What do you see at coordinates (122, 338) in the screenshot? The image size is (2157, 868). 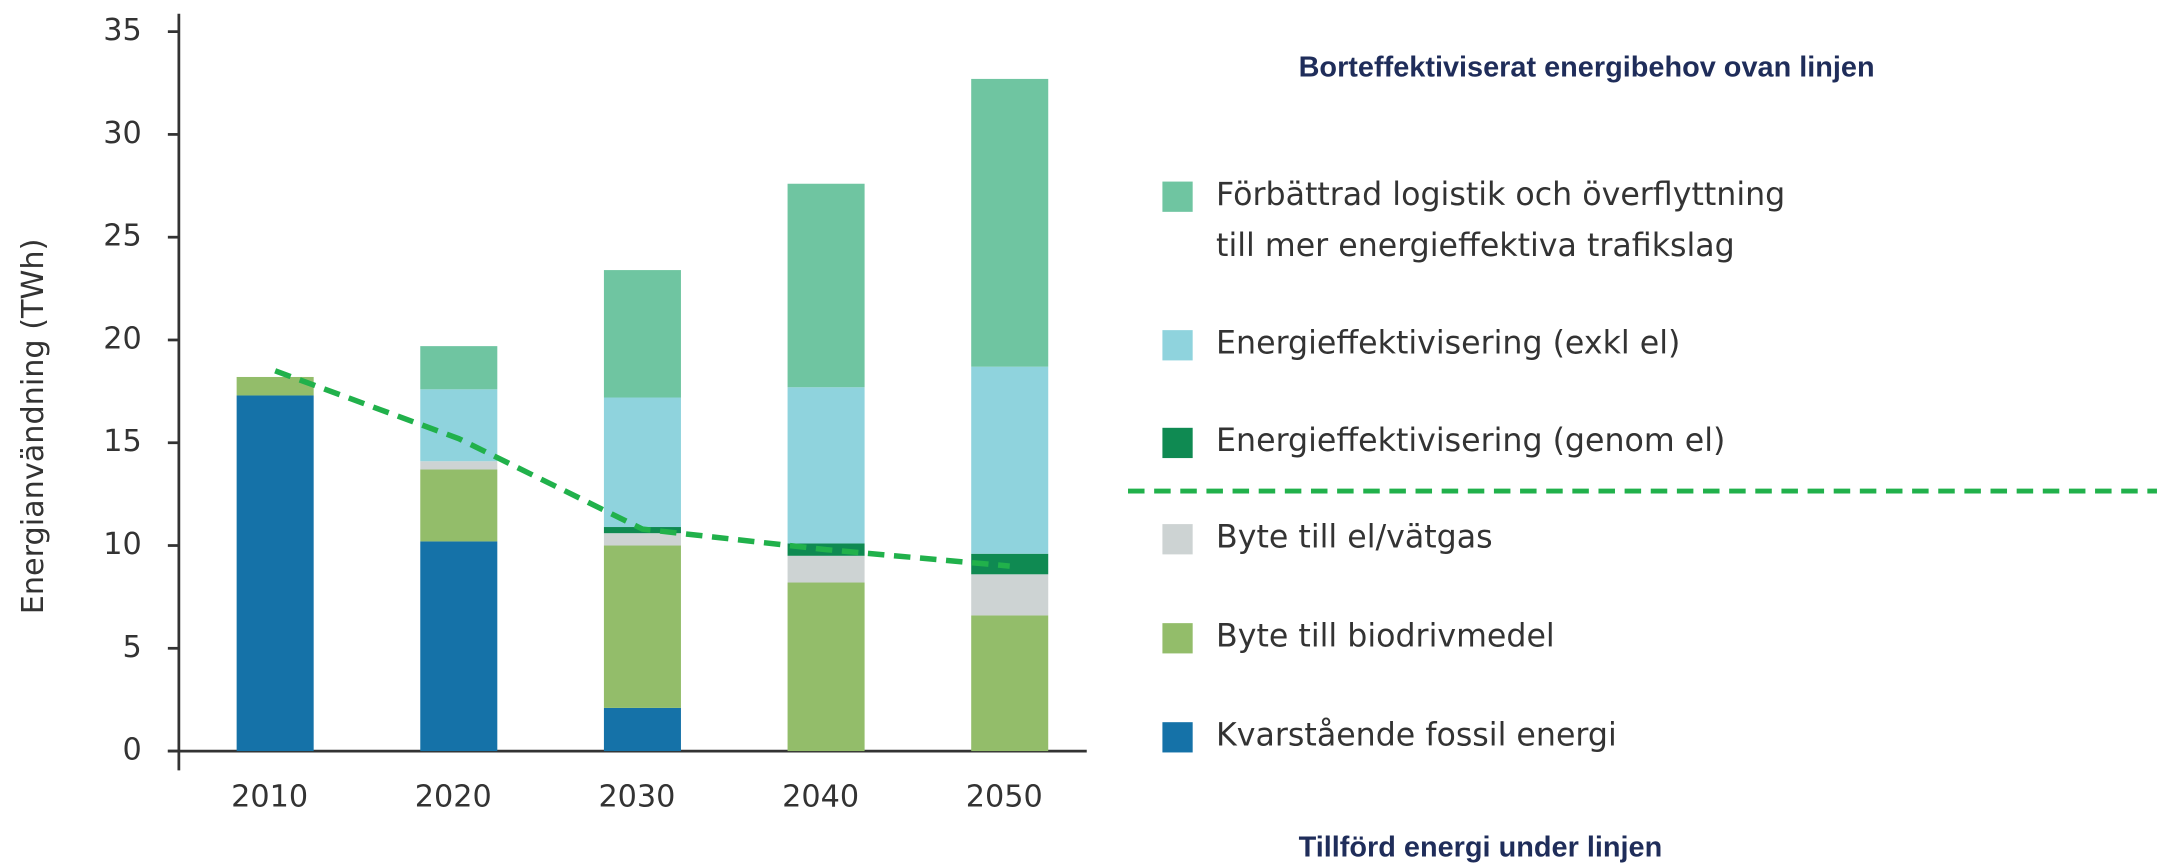 I see `y-tick-label: 20` at bounding box center [122, 338].